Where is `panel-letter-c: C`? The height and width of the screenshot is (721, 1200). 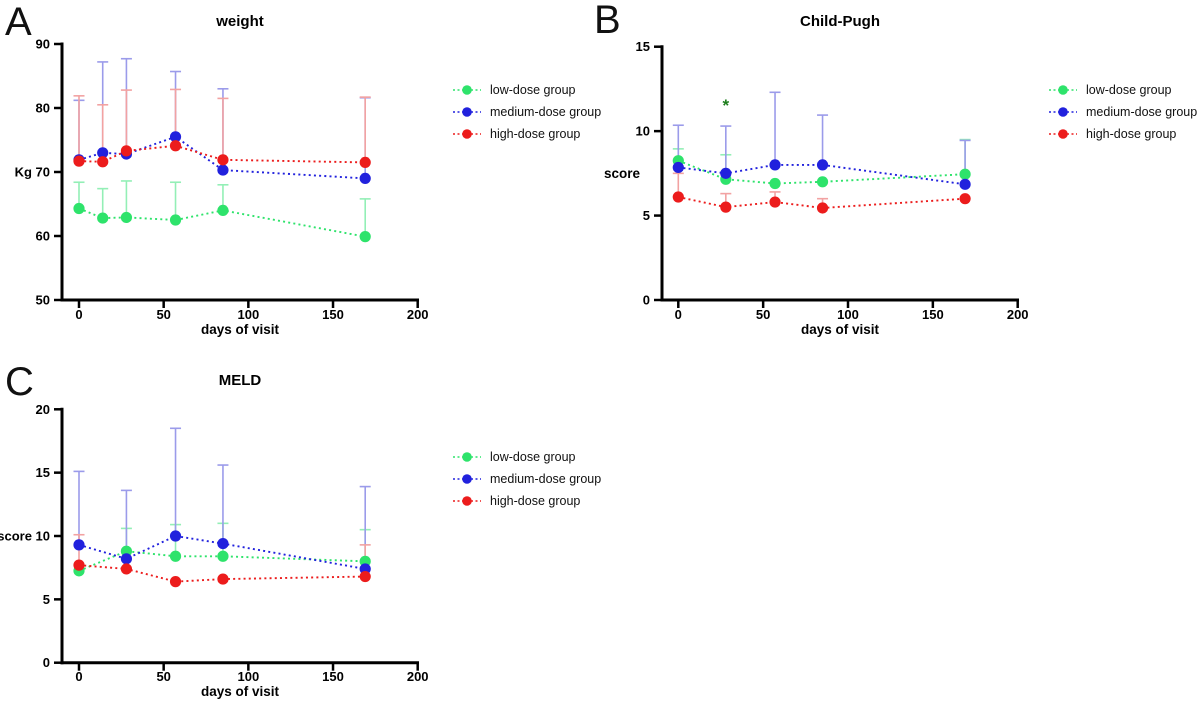 panel-letter-c: C is located at coordinates (19, 382).